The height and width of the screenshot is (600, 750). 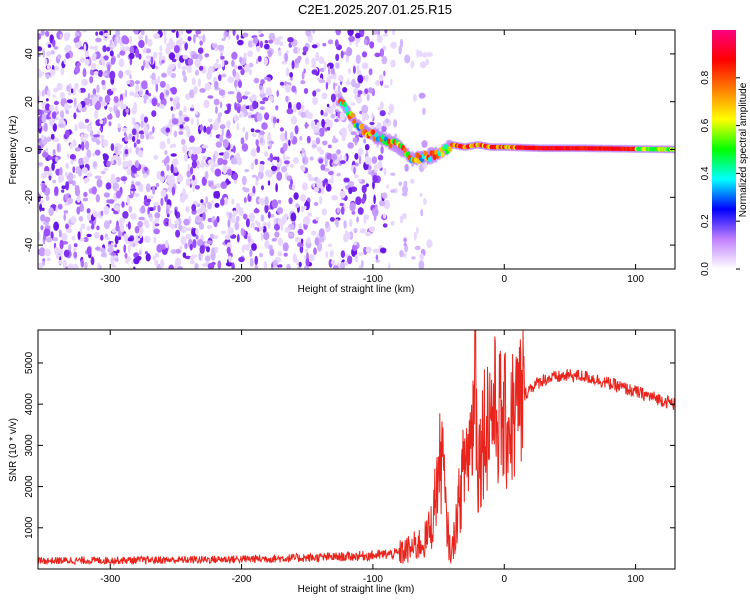 I want to click on snr-x-tick-label: -100, so click(x=373, y=579).